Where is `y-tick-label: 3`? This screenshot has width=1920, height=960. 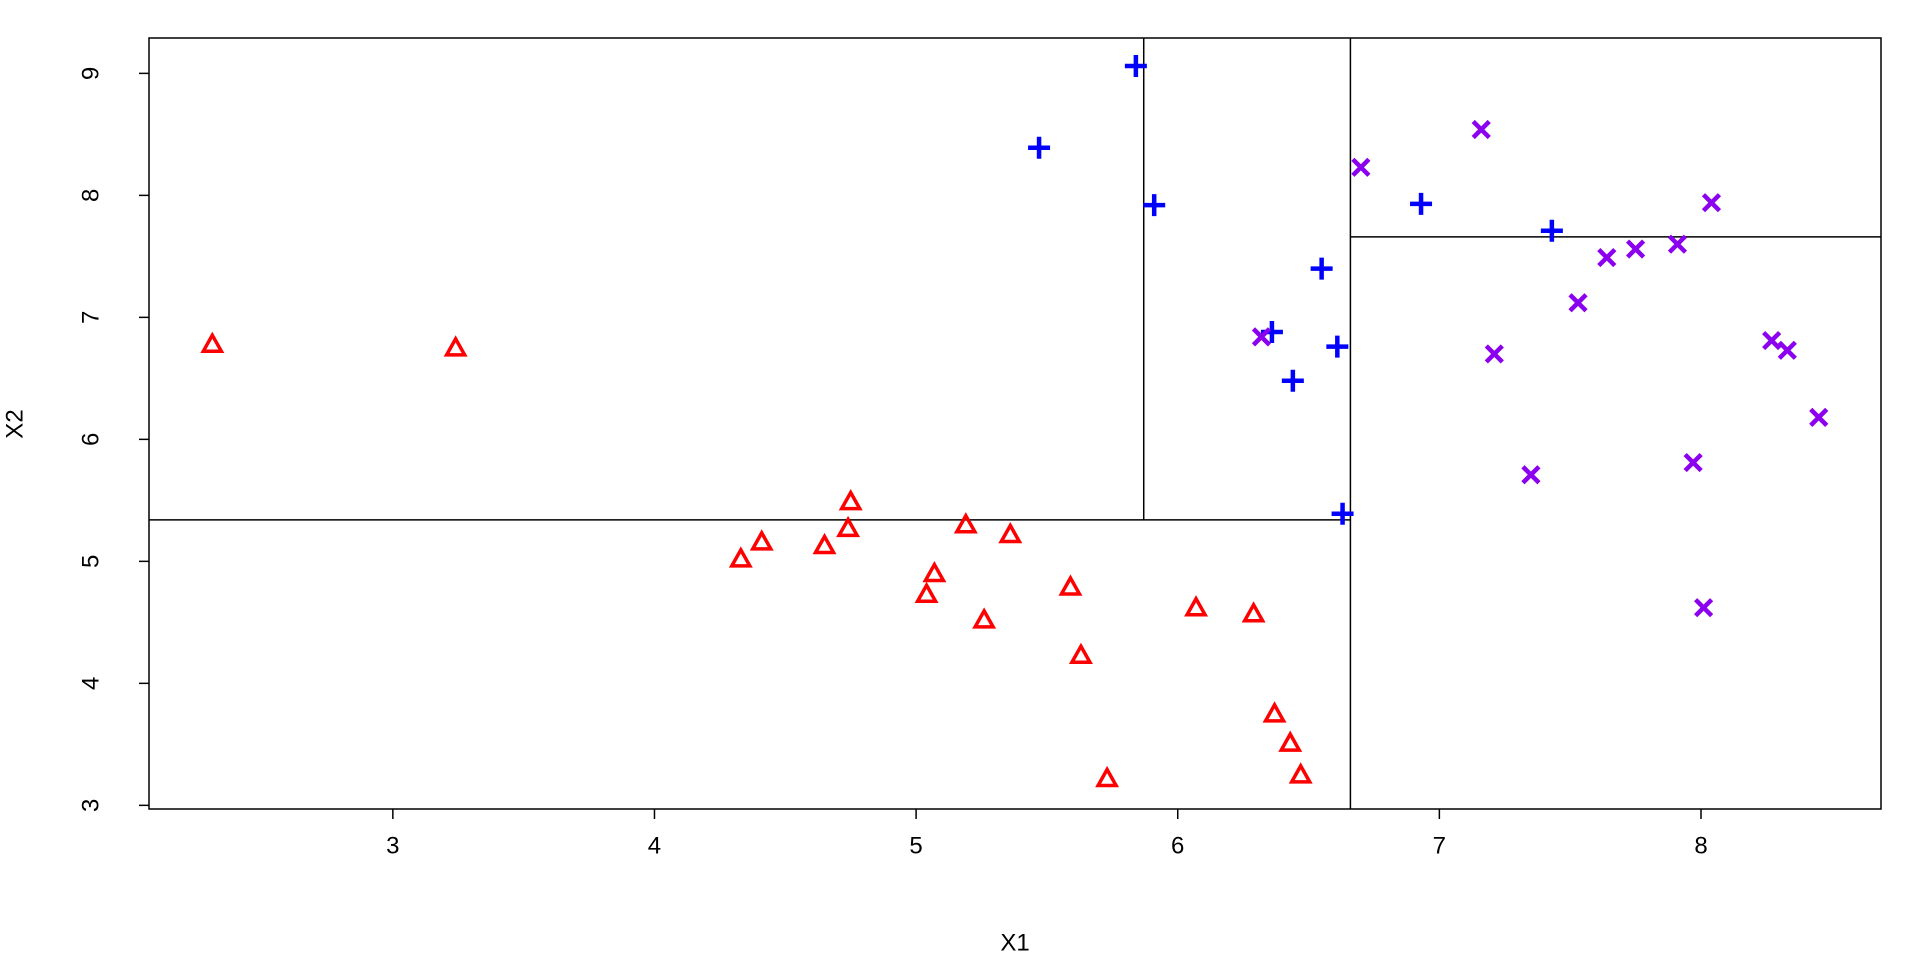 y-tick-label: 3 is located at coordinates (90, 805).